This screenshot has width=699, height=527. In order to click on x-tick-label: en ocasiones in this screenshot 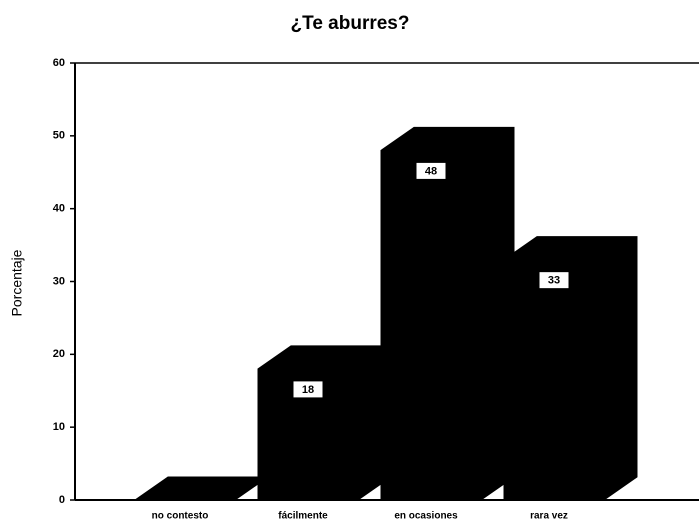, I will do `click(426, 516)`.